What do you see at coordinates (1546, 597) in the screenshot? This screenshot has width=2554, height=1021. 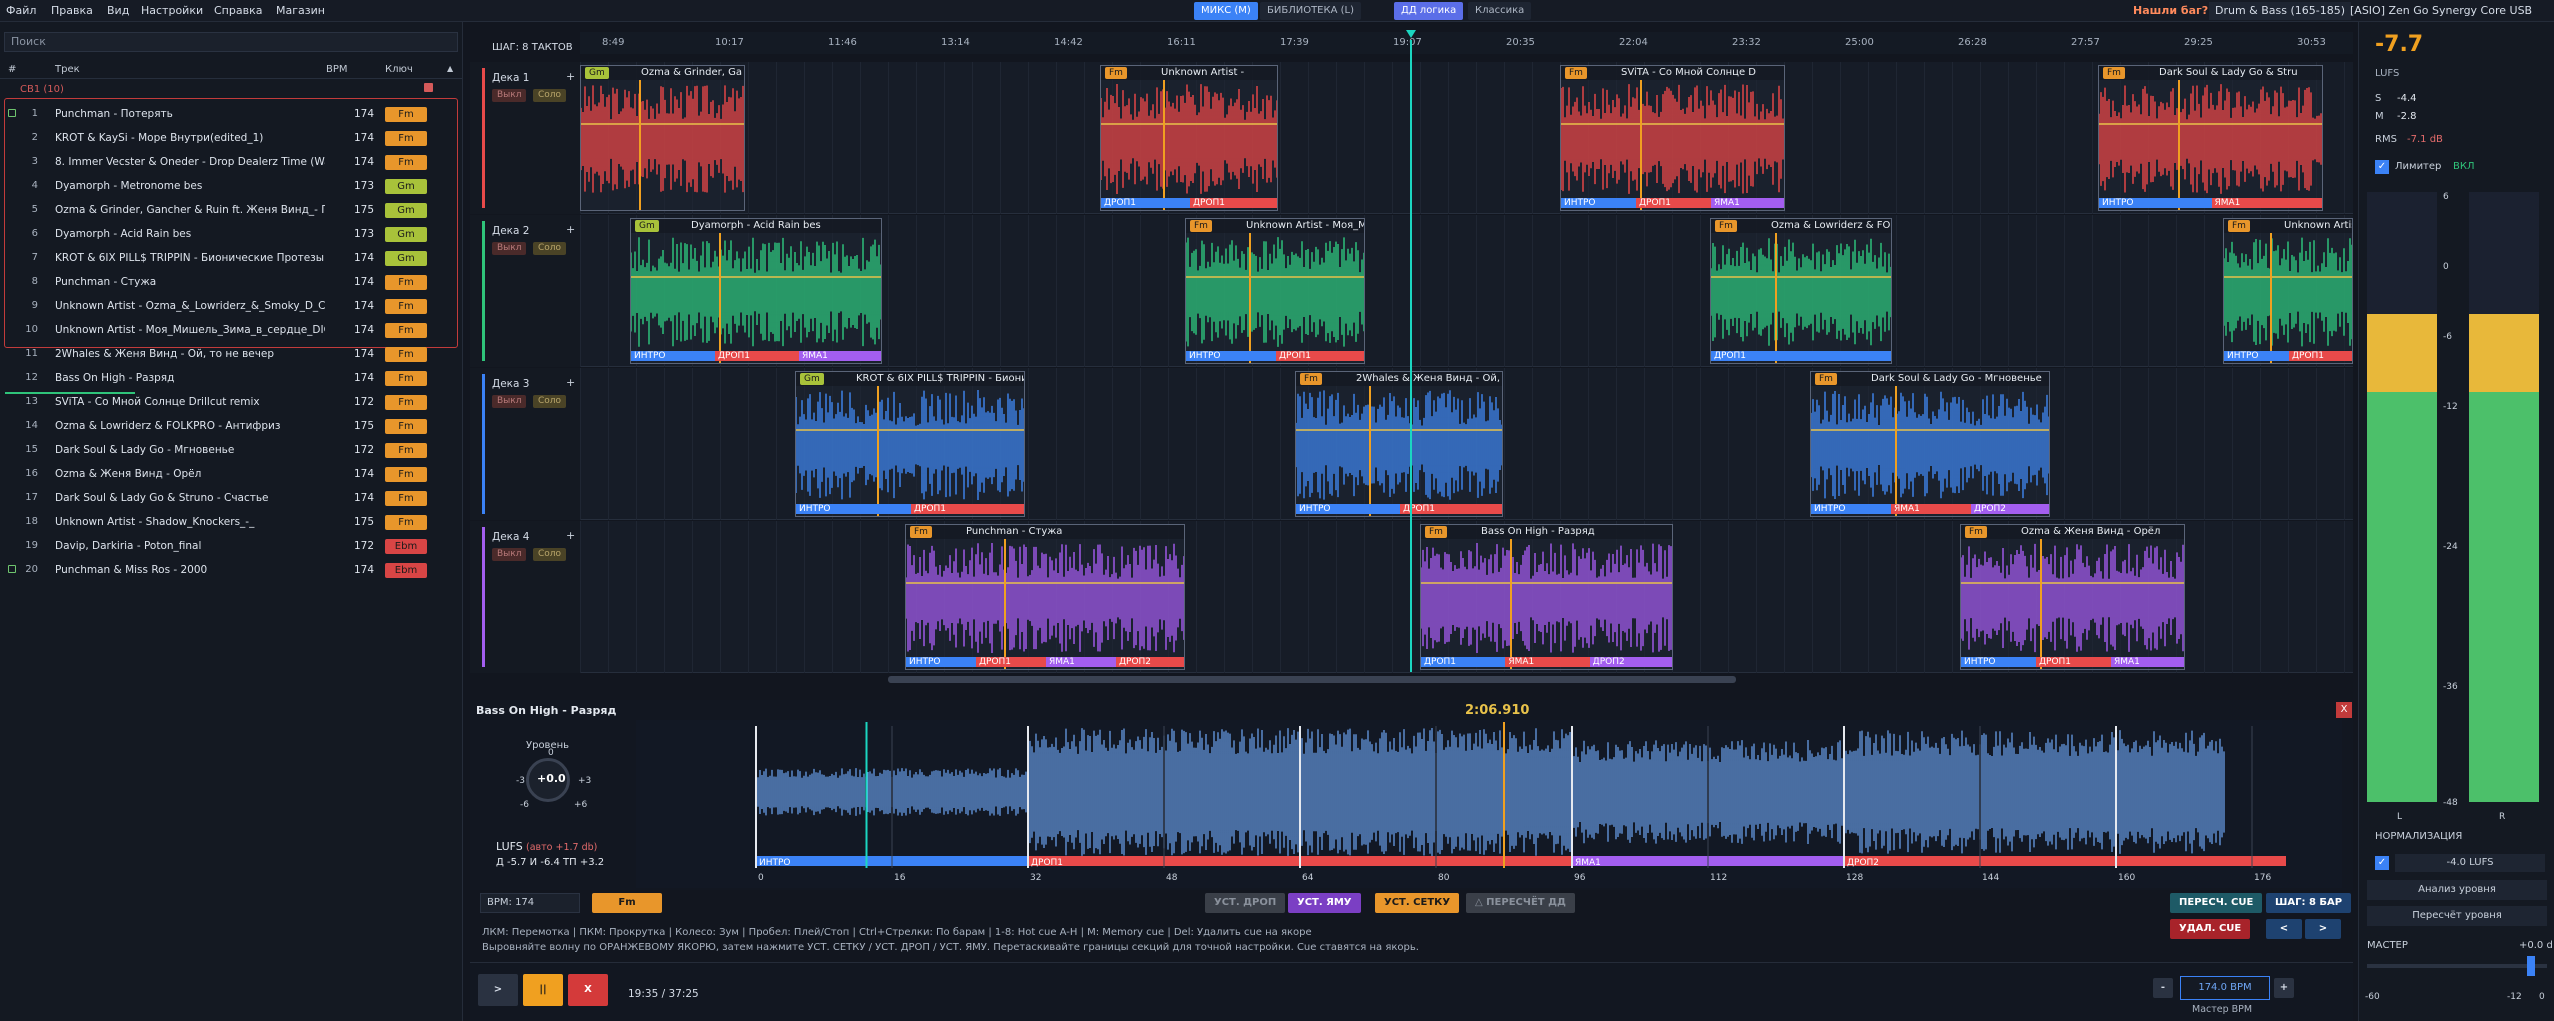 I see `clip: Bass On High - Разряд Fm ДРОП1 ЯМА1 ДРОП2` at bounding box center [1546, 597].